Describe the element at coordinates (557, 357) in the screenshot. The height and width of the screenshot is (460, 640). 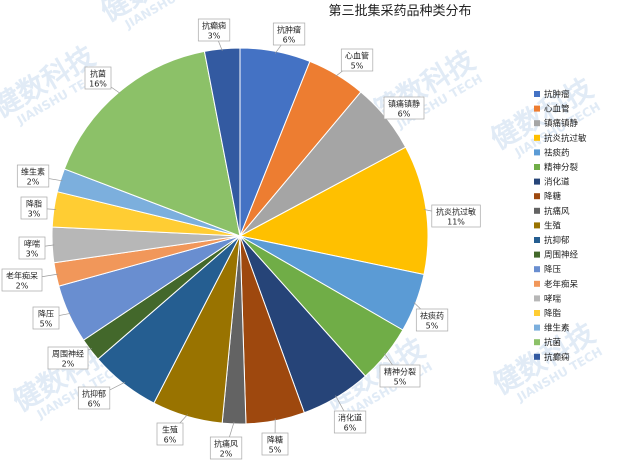
I see `legend-entry: 抗癫痫` at that location.